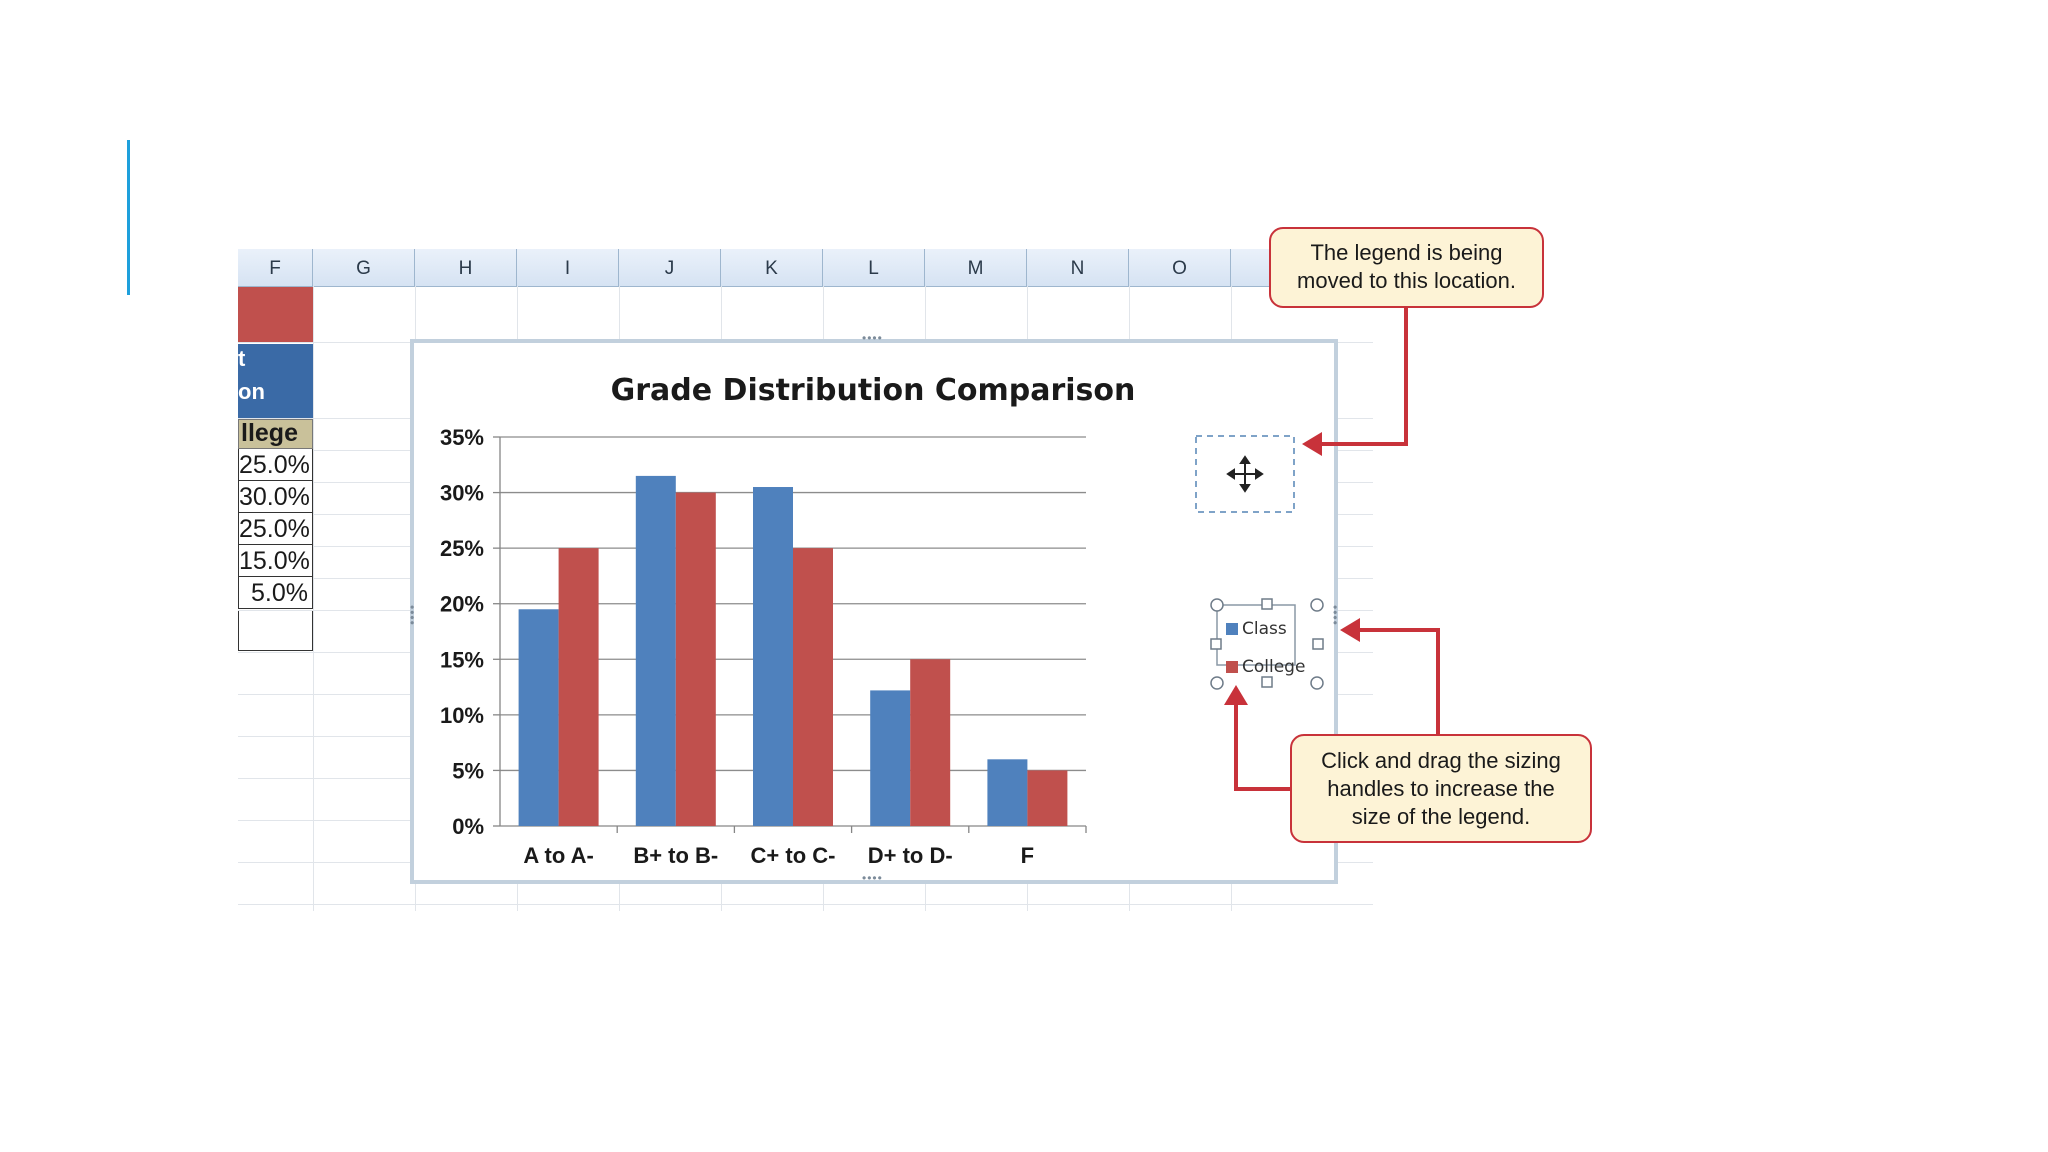 Image resolution: width=2048 pixels, height=1152 pixels. I want to click on x-tick-label: F, so click(1027, 855).